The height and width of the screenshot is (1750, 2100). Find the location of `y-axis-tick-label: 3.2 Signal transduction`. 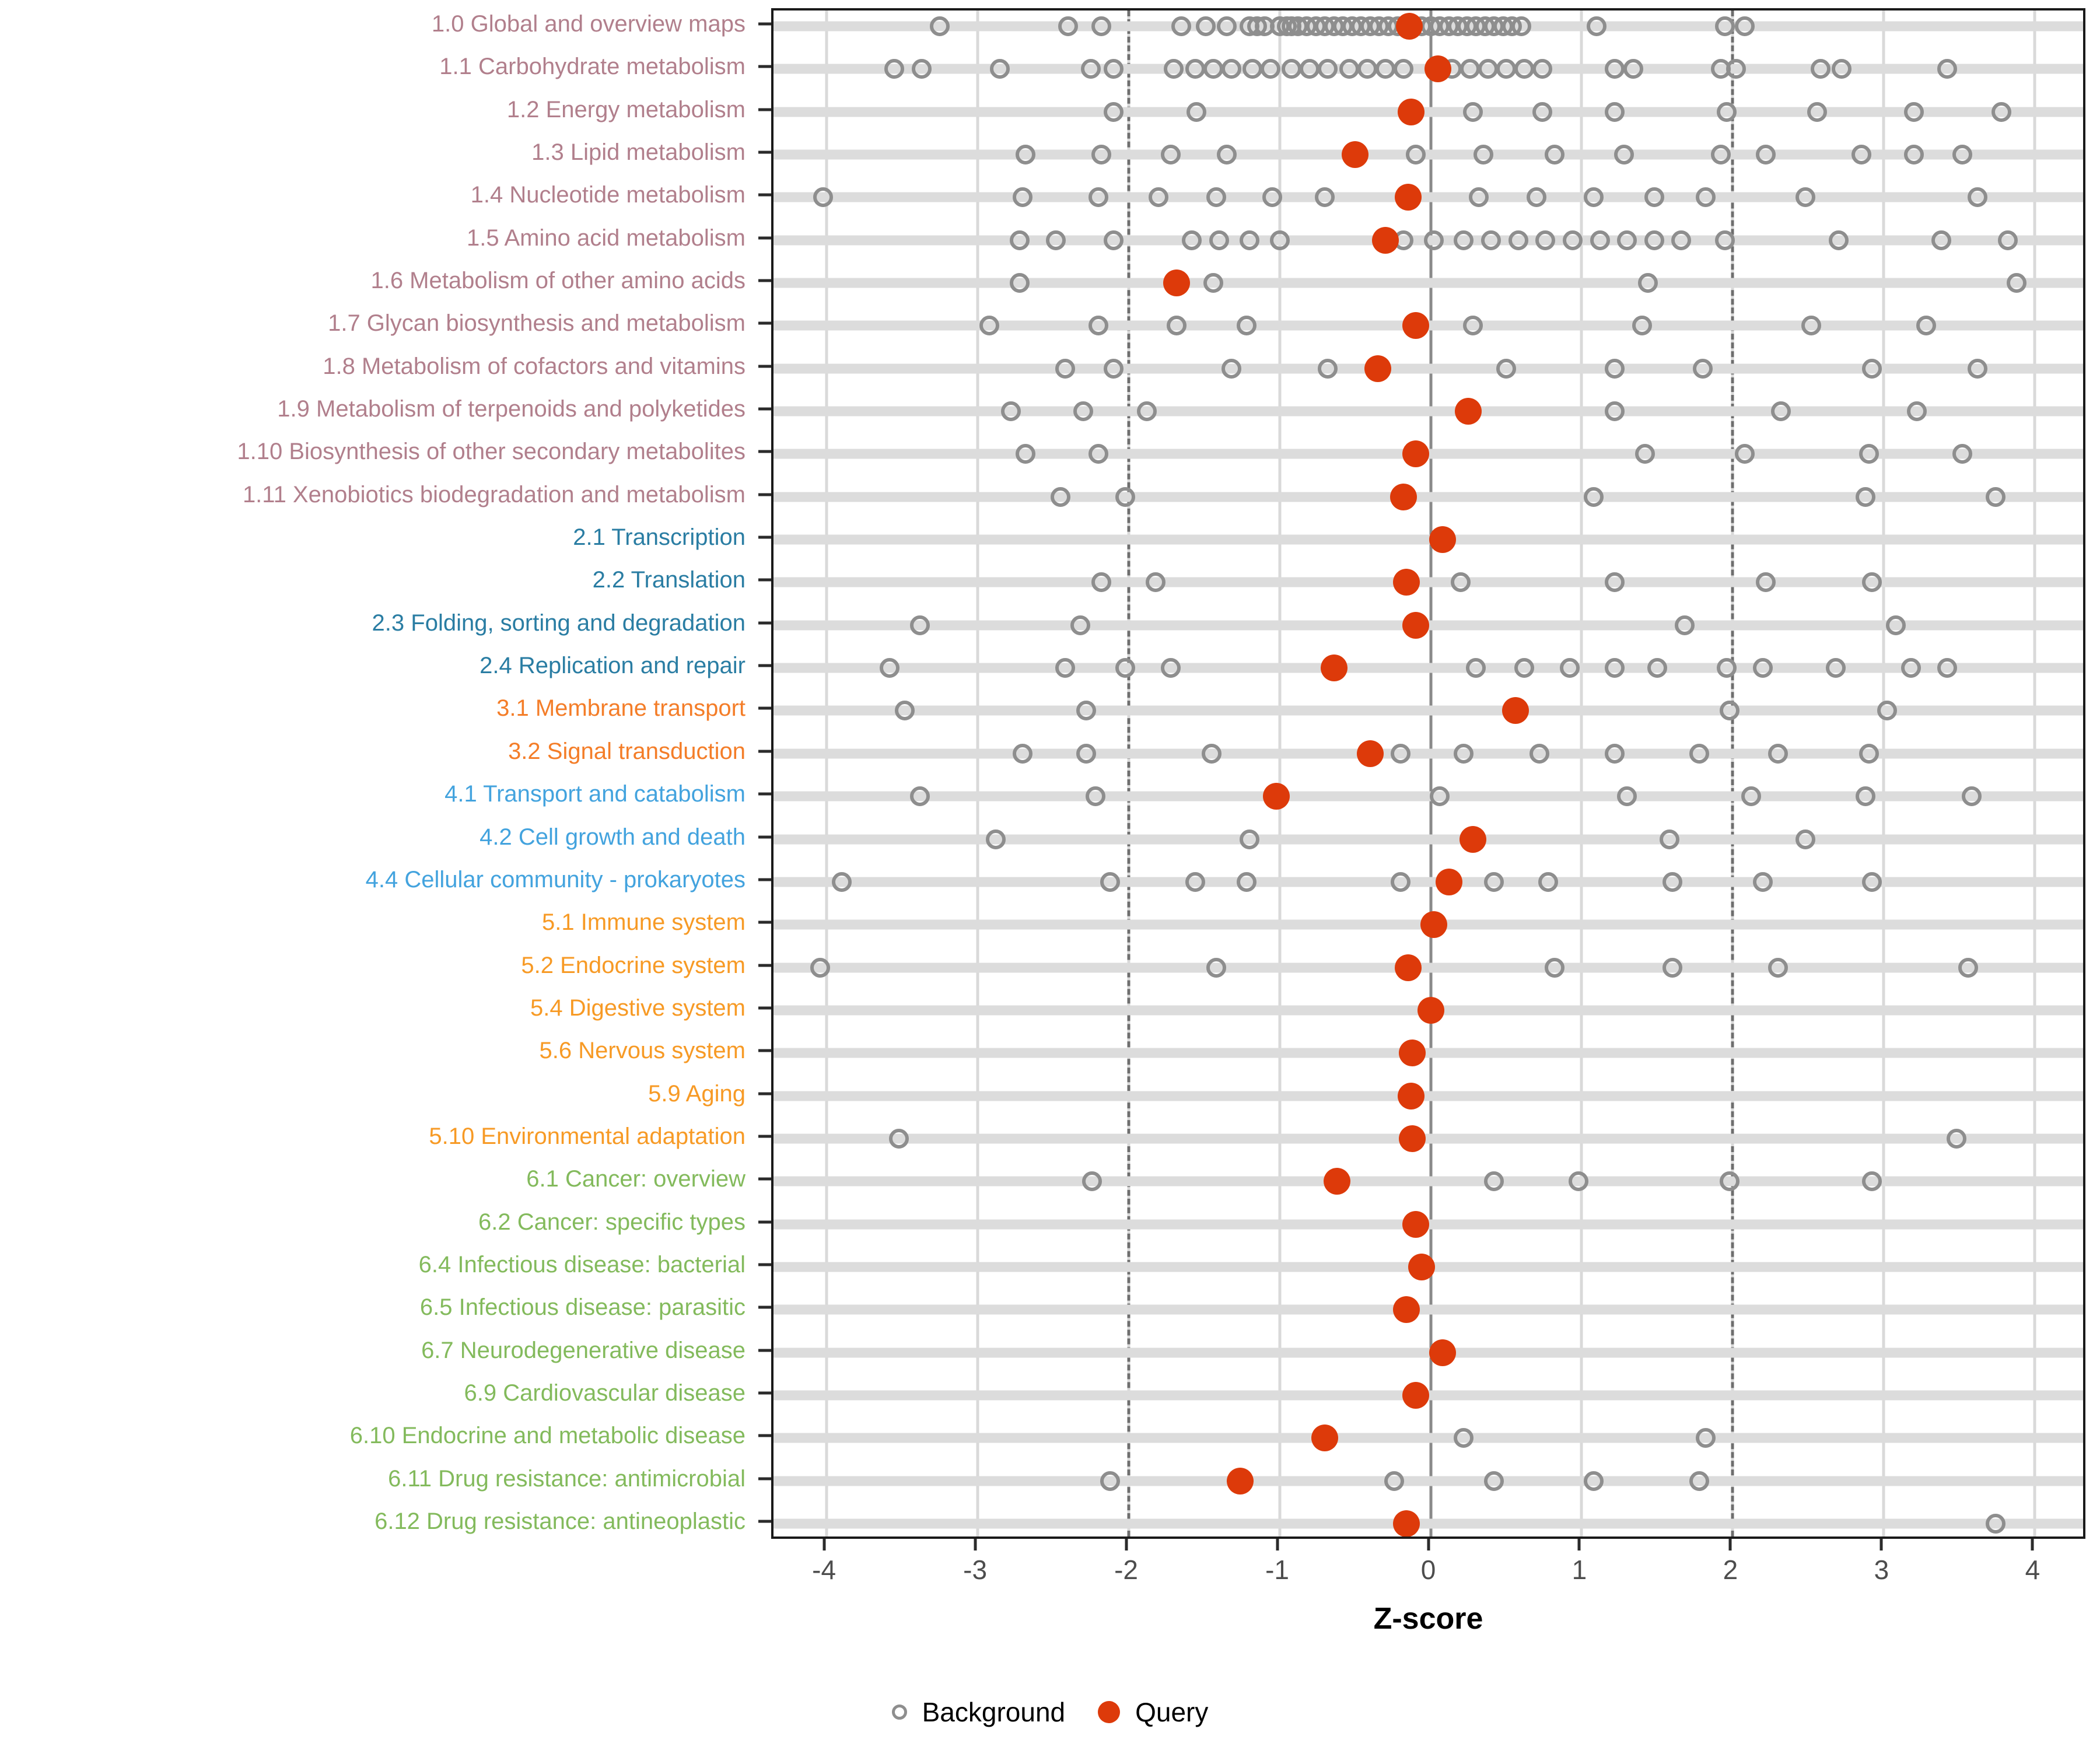

y-axis-tick-label: 3.2 Signal transduction is located at coordinates (627, 751).